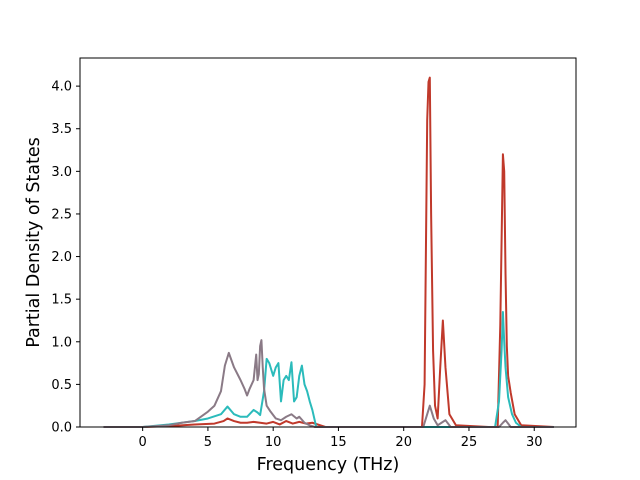  I want to click on y-axis-title: Partial Density of States, so click(34, 242).